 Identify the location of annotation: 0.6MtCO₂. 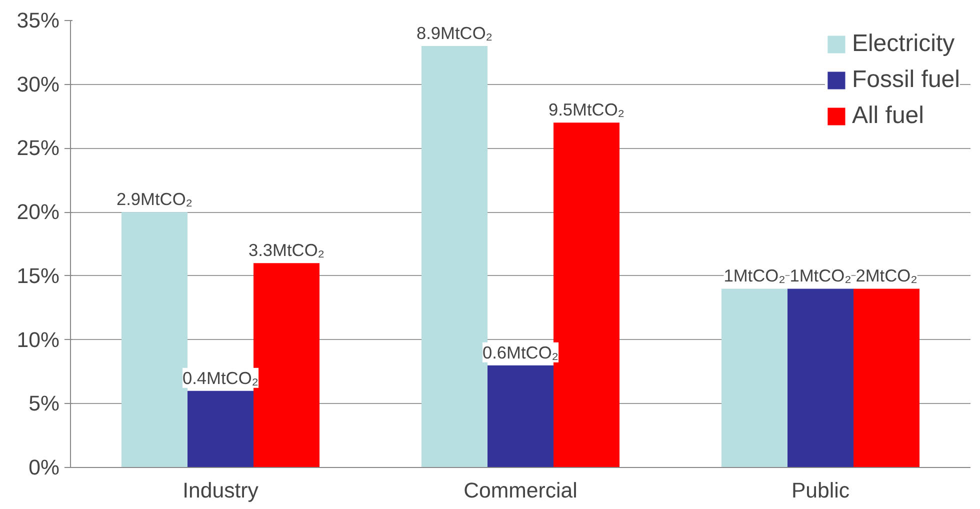
(520, 352).